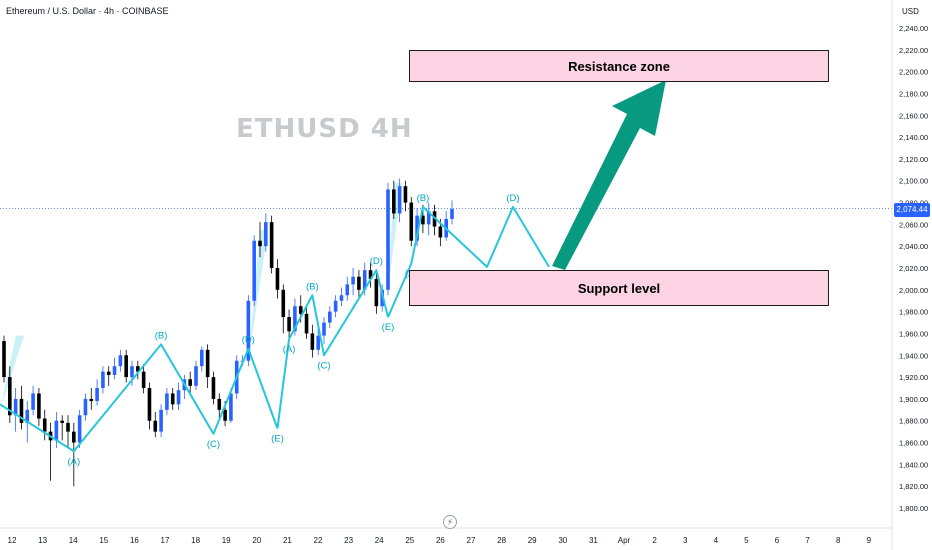  I want to click on time-tick-label: 6, so click(777, 540).